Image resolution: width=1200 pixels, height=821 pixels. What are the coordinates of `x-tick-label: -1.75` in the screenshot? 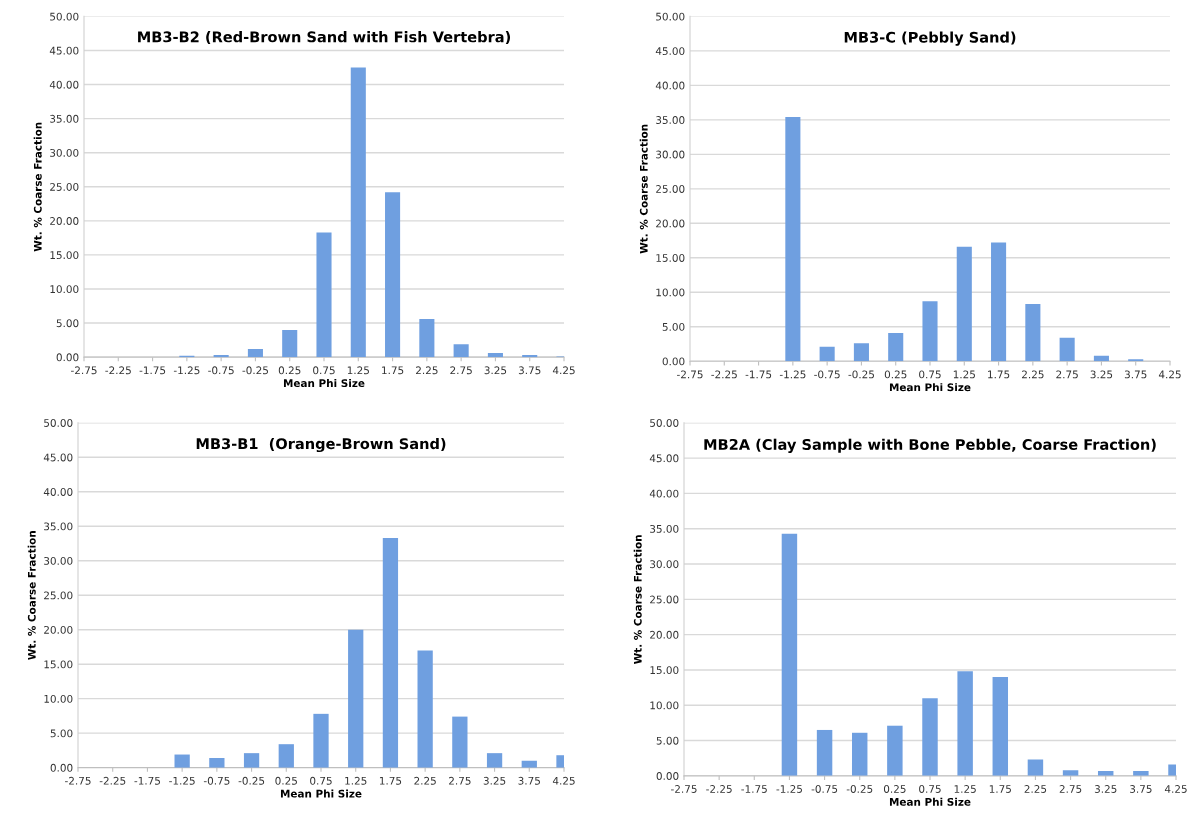 It's located at (754, 789).